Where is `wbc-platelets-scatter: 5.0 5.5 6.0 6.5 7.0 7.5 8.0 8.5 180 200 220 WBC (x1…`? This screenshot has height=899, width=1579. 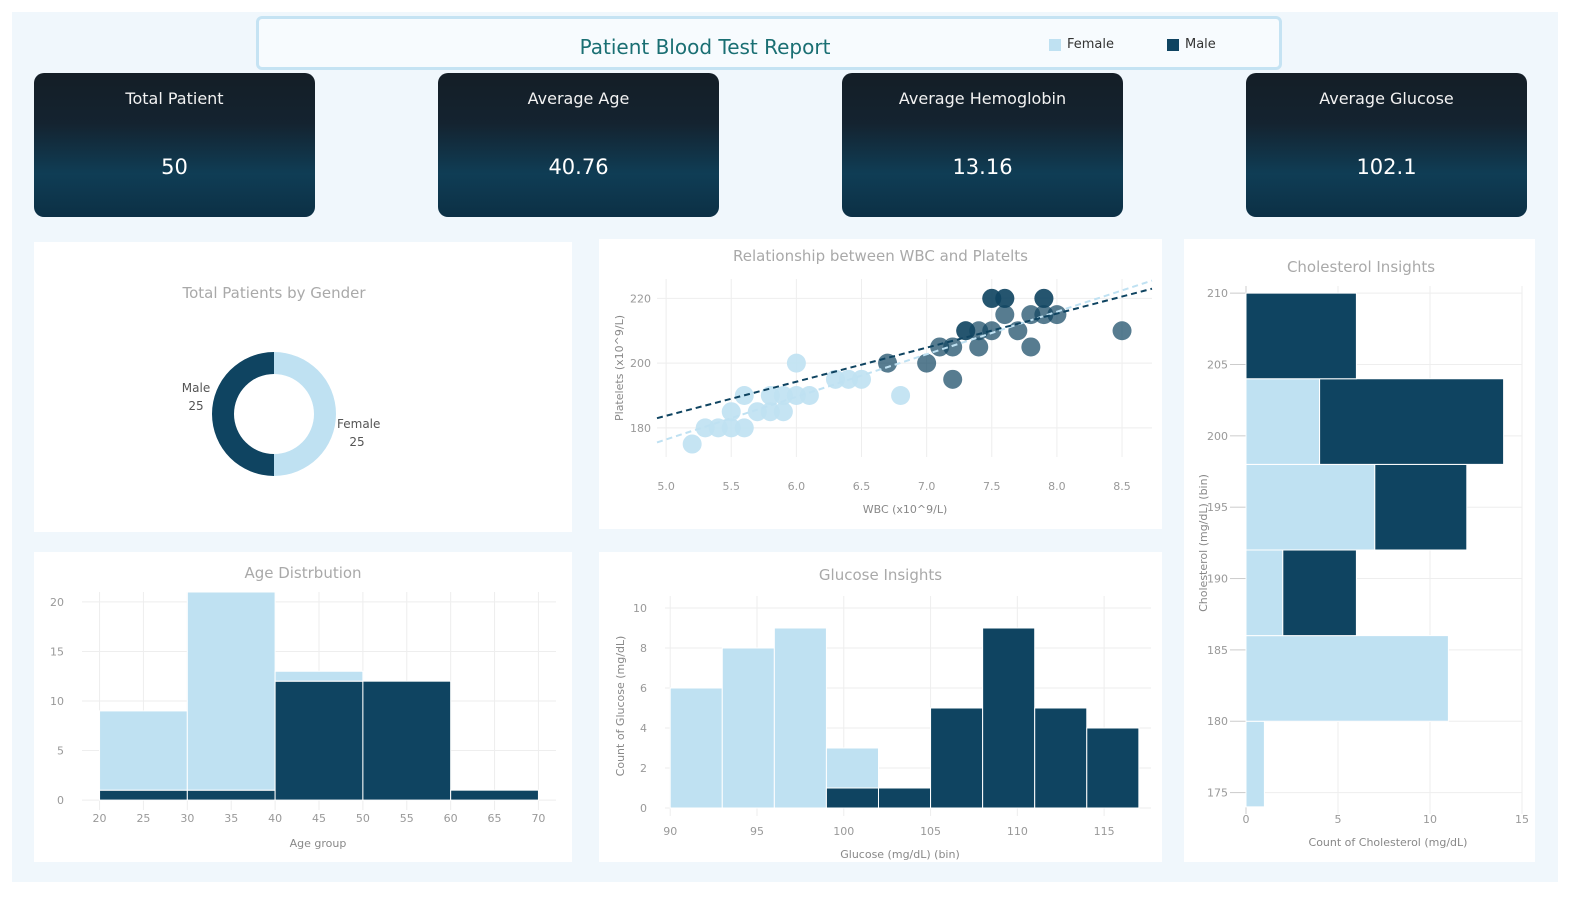
wbc-platelets-scatter: 5.0 5.5 6.0 6.5 7.0 7.5 8.0 8.5 180 200 220 WBC (x1… is located at coordinates (880, 384).